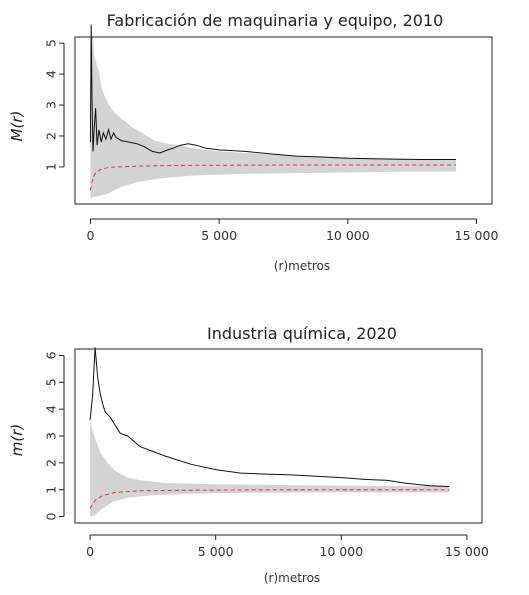 The width and height of the screenshot is (529, 595). Describe the element at coordinates (302, 333) in the screenshot. I see `chart-title: Industria química, 2020` at that location.